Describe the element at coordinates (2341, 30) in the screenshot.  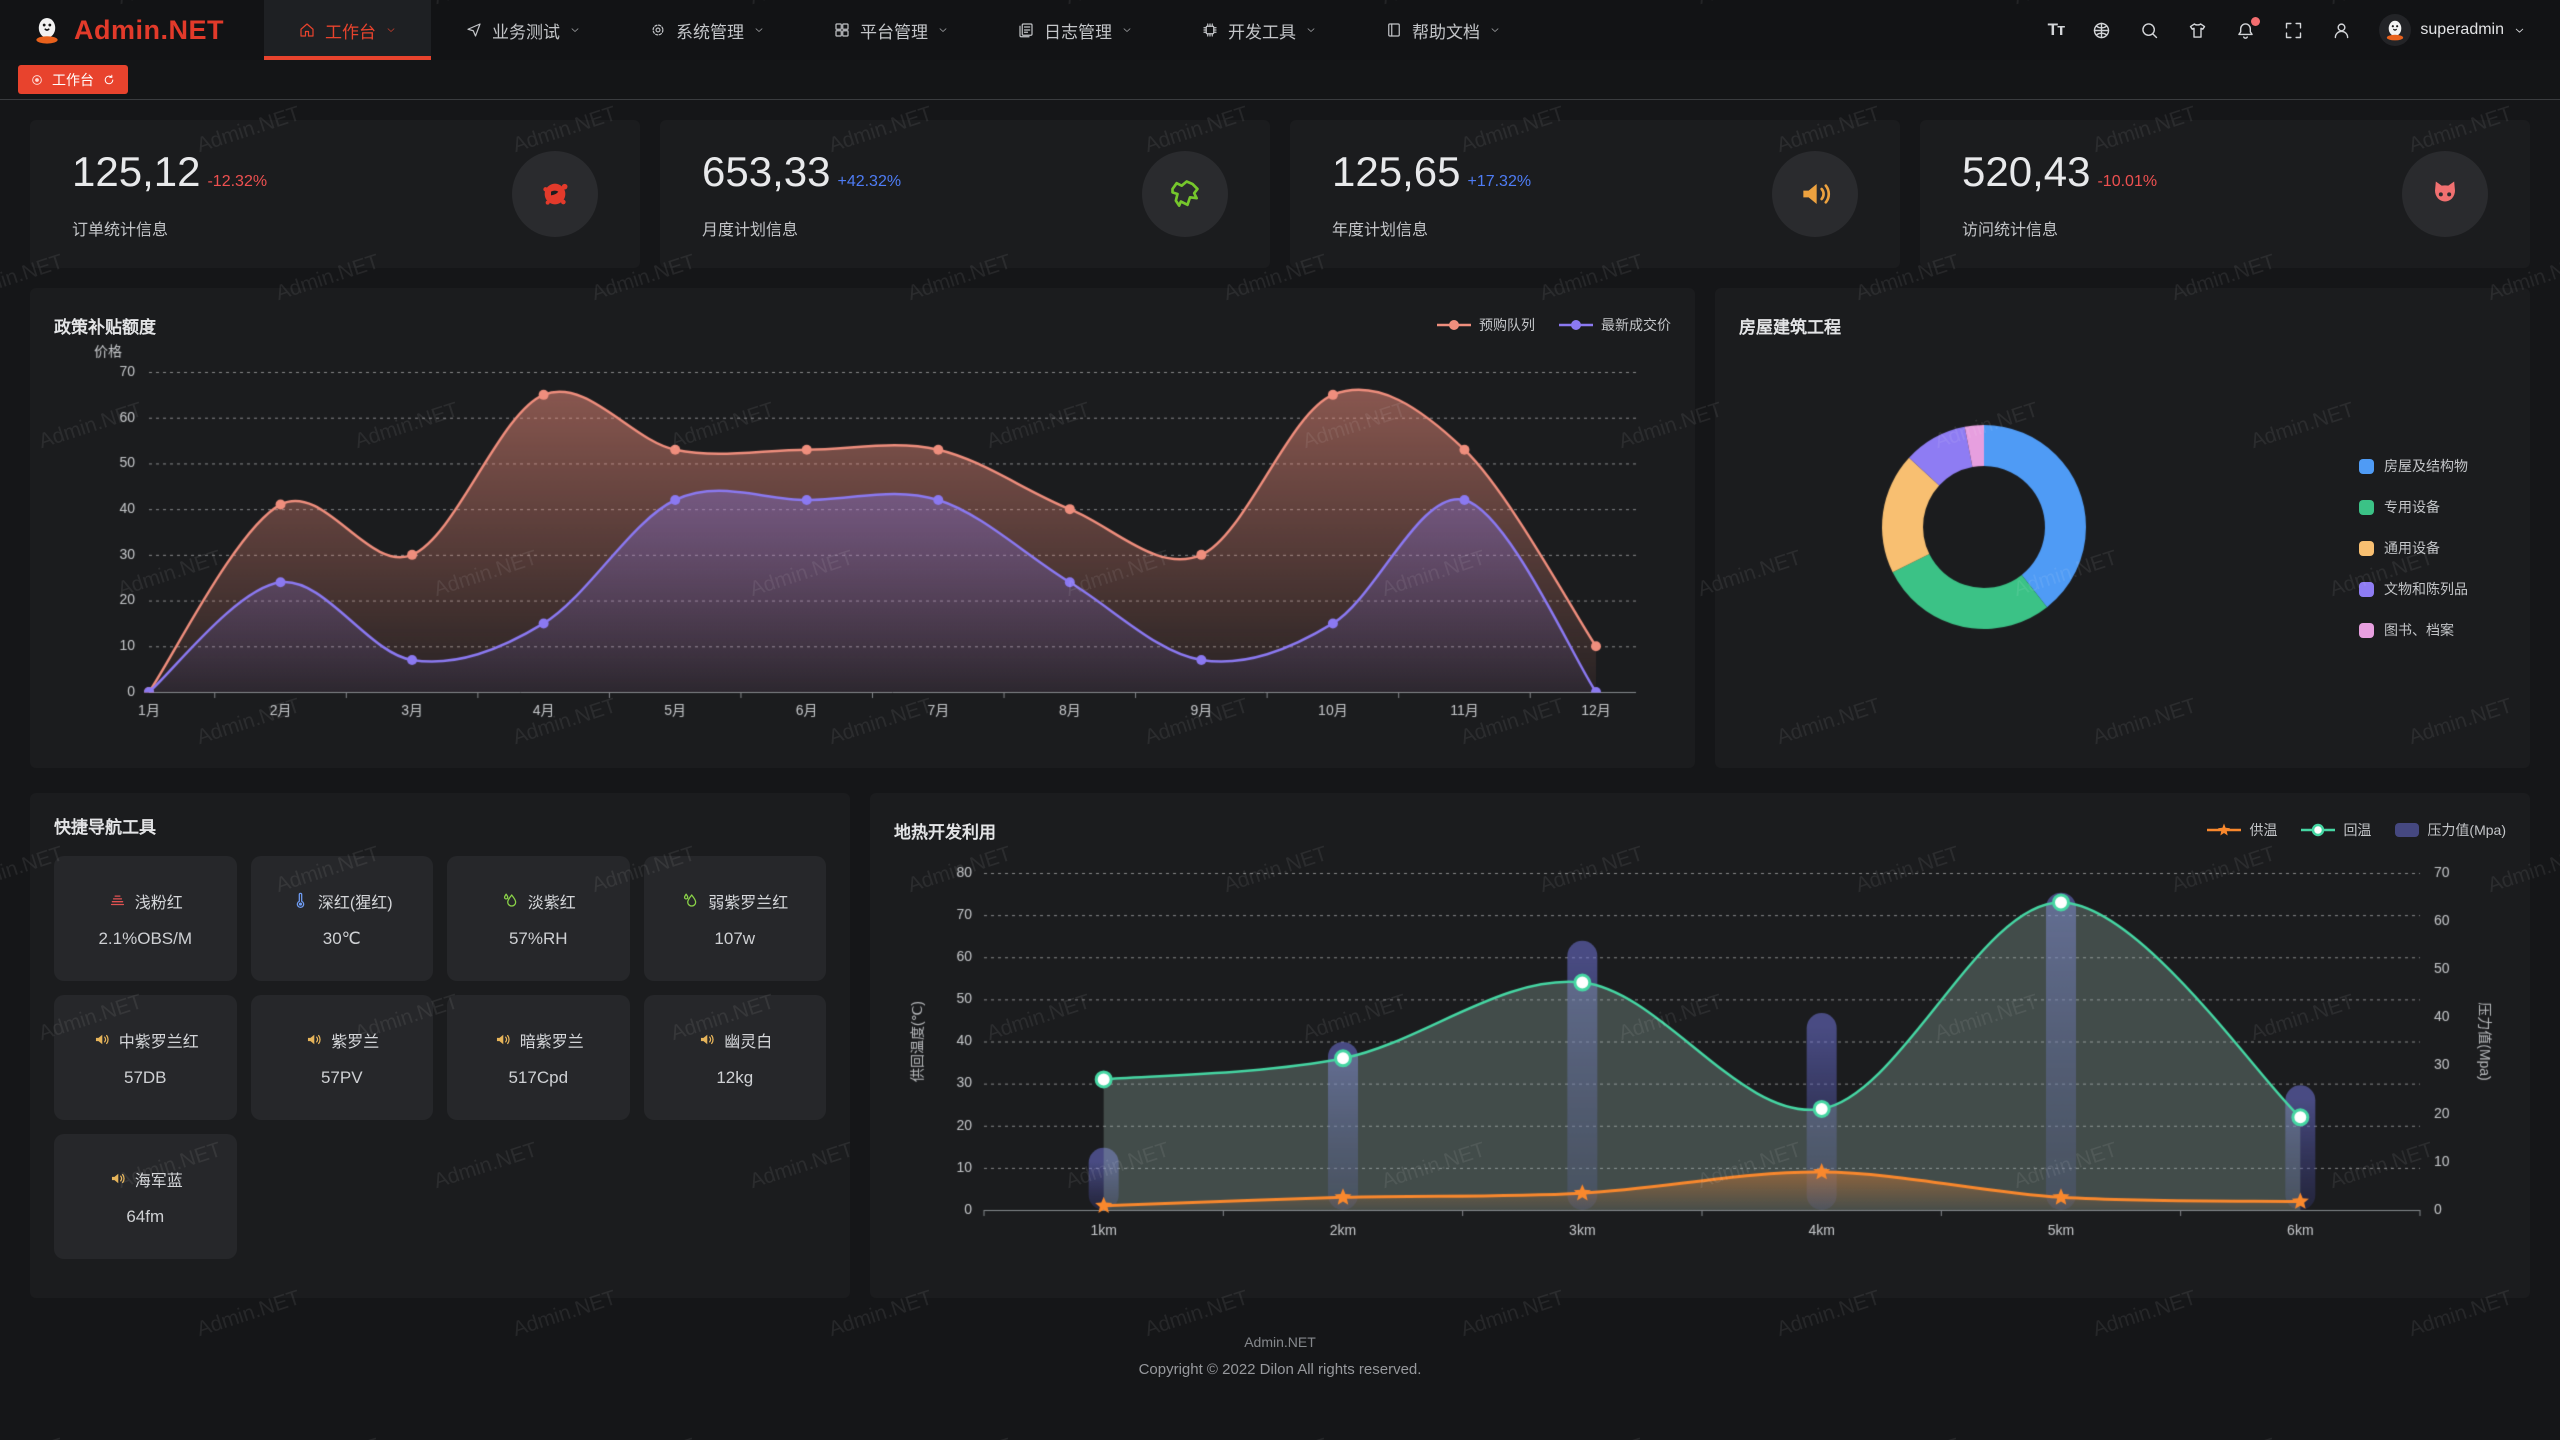
I see `person-icon` at that location.